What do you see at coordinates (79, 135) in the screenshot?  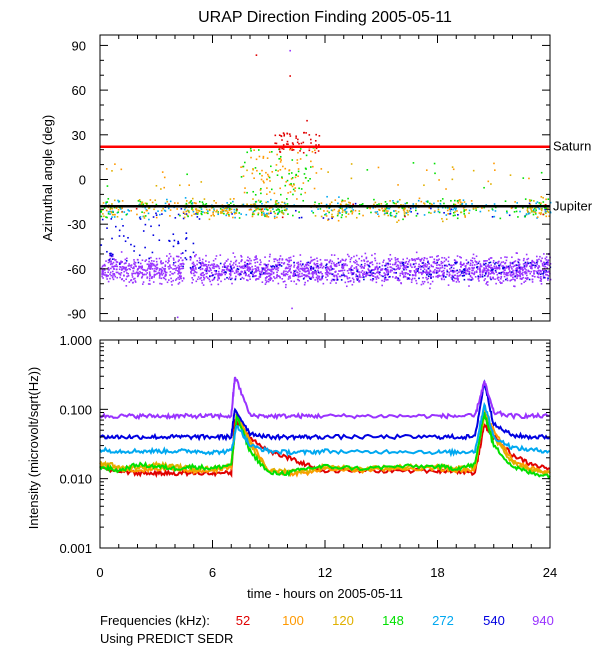 I see `ytick-label: 30` at bounding box center [79, 135].